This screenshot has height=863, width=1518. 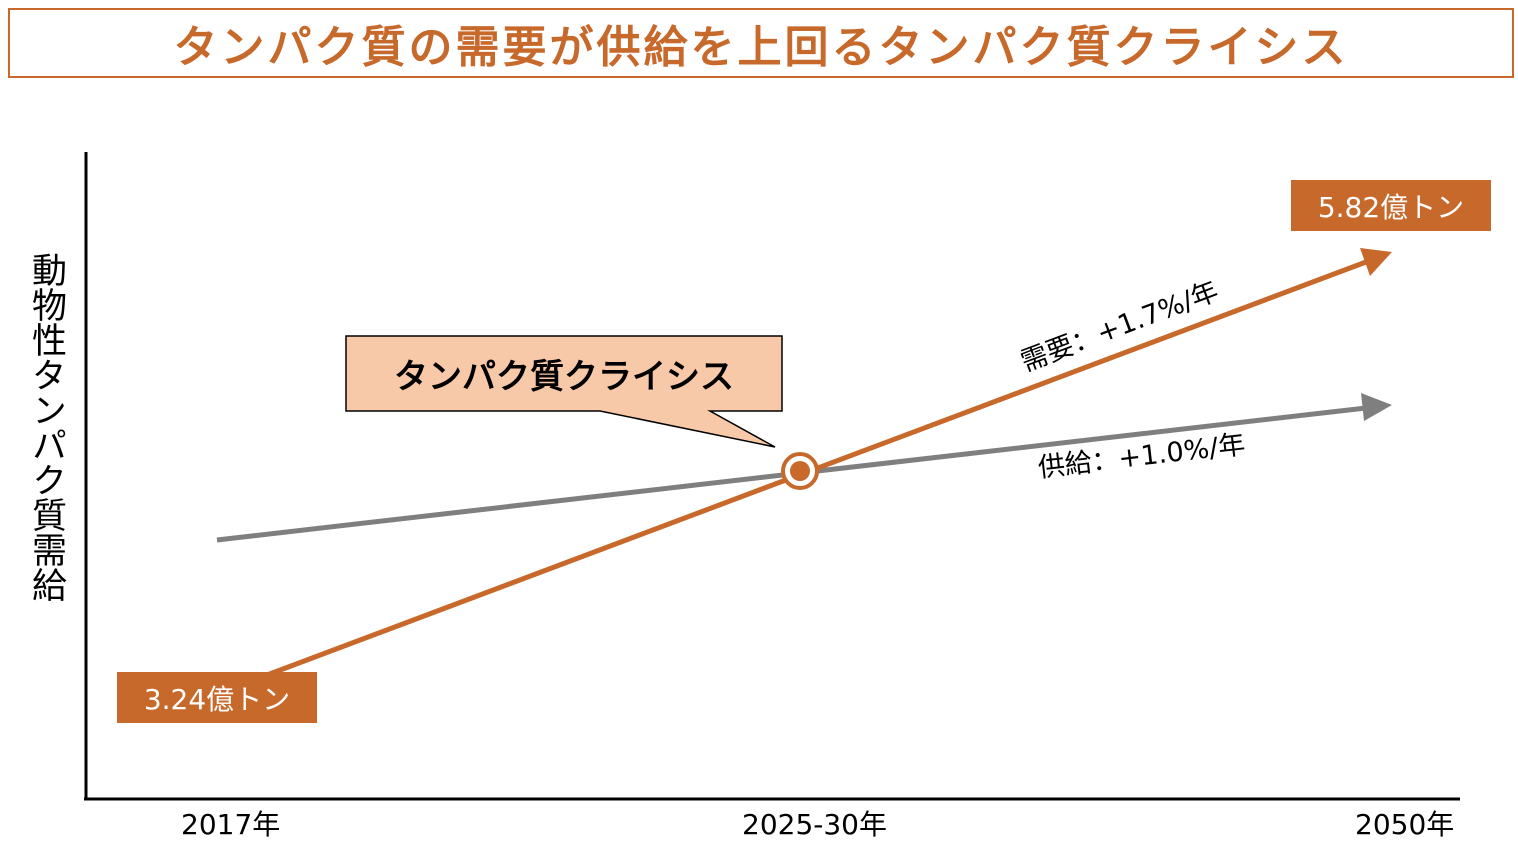 What do you see at coordinates (1376, 407) in the screenshot?
I see `supply-arrowhead` at bounding box center [1376, 407].